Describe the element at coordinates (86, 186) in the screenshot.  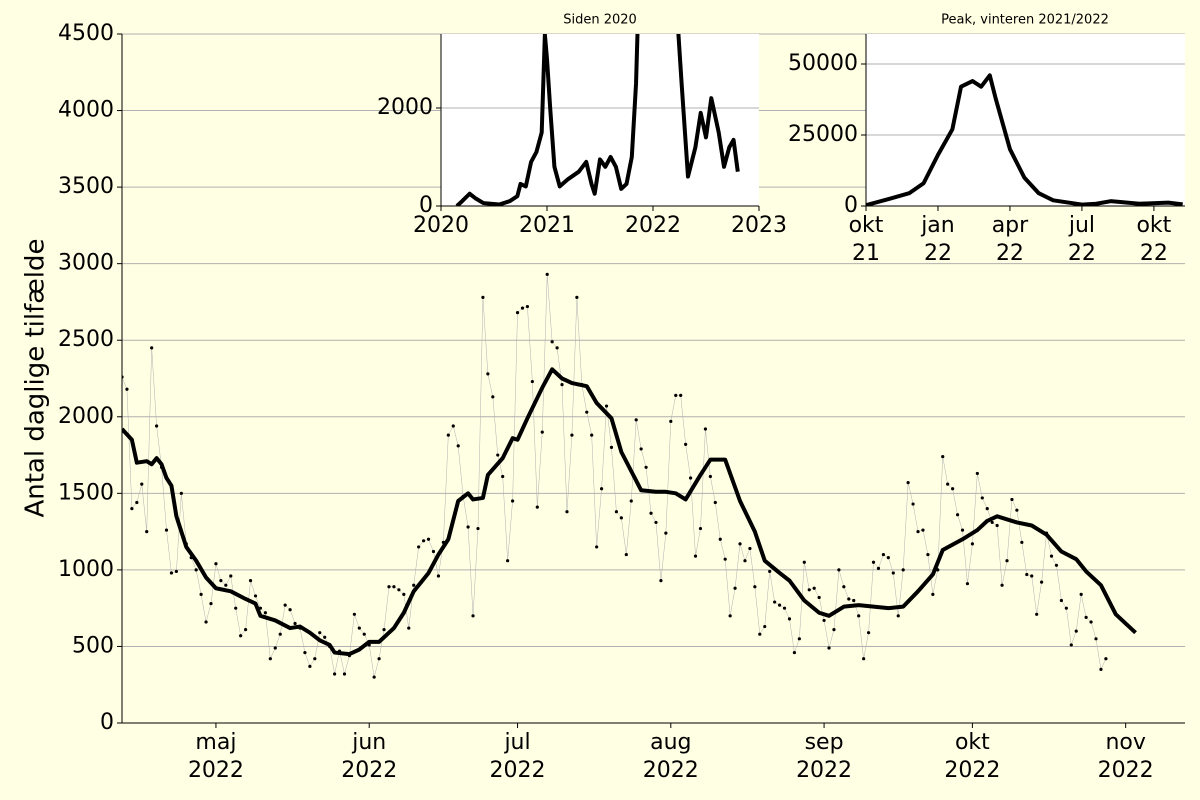
I see `y-tick-label: 3500` at that location.